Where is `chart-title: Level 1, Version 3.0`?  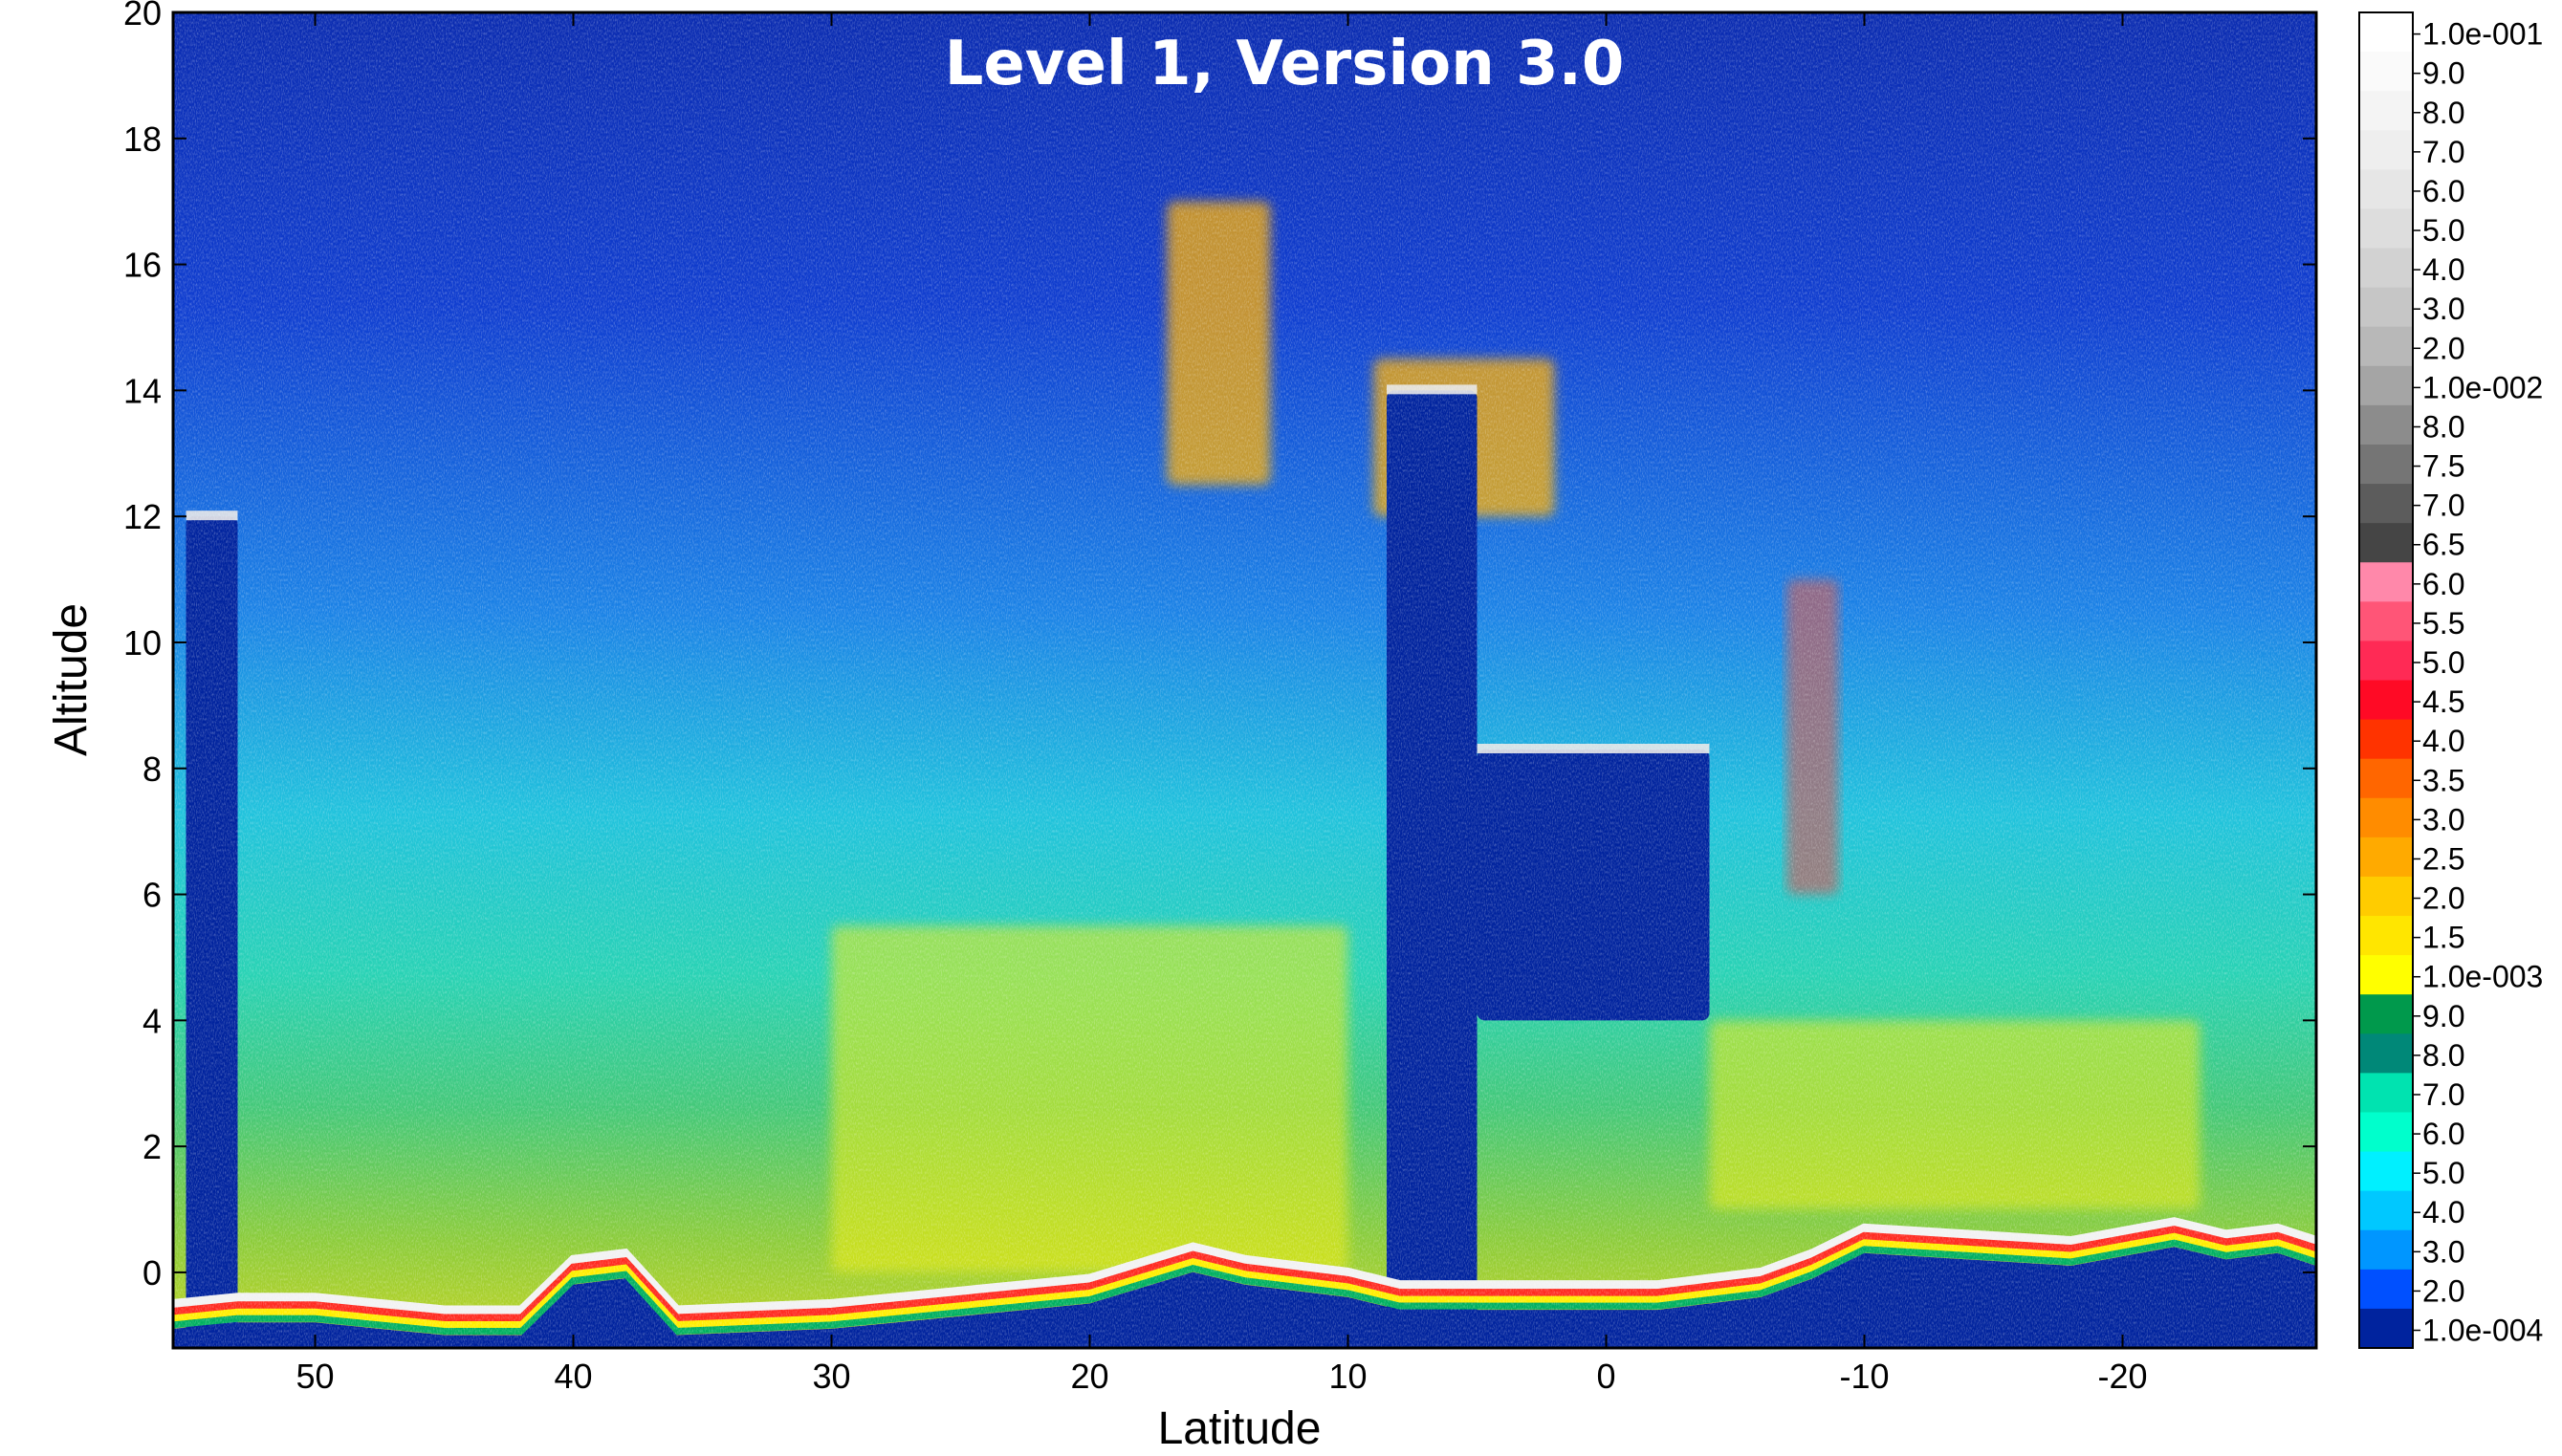 chart-title: Level 1, Version 3.0 is located at coordinates (1285, 64).